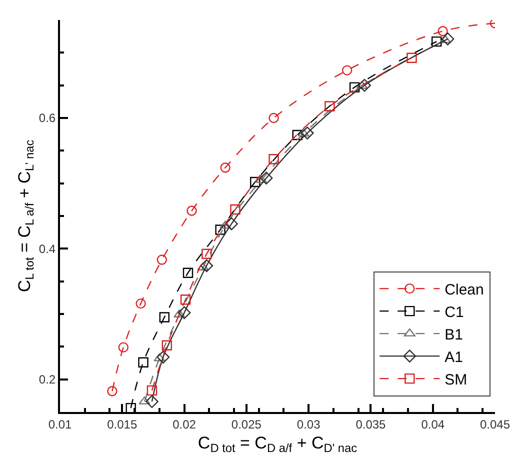 The height and width of the screenshot is (462, 522). I want to click on x-tick-label: 0.025, so click(246, 424).